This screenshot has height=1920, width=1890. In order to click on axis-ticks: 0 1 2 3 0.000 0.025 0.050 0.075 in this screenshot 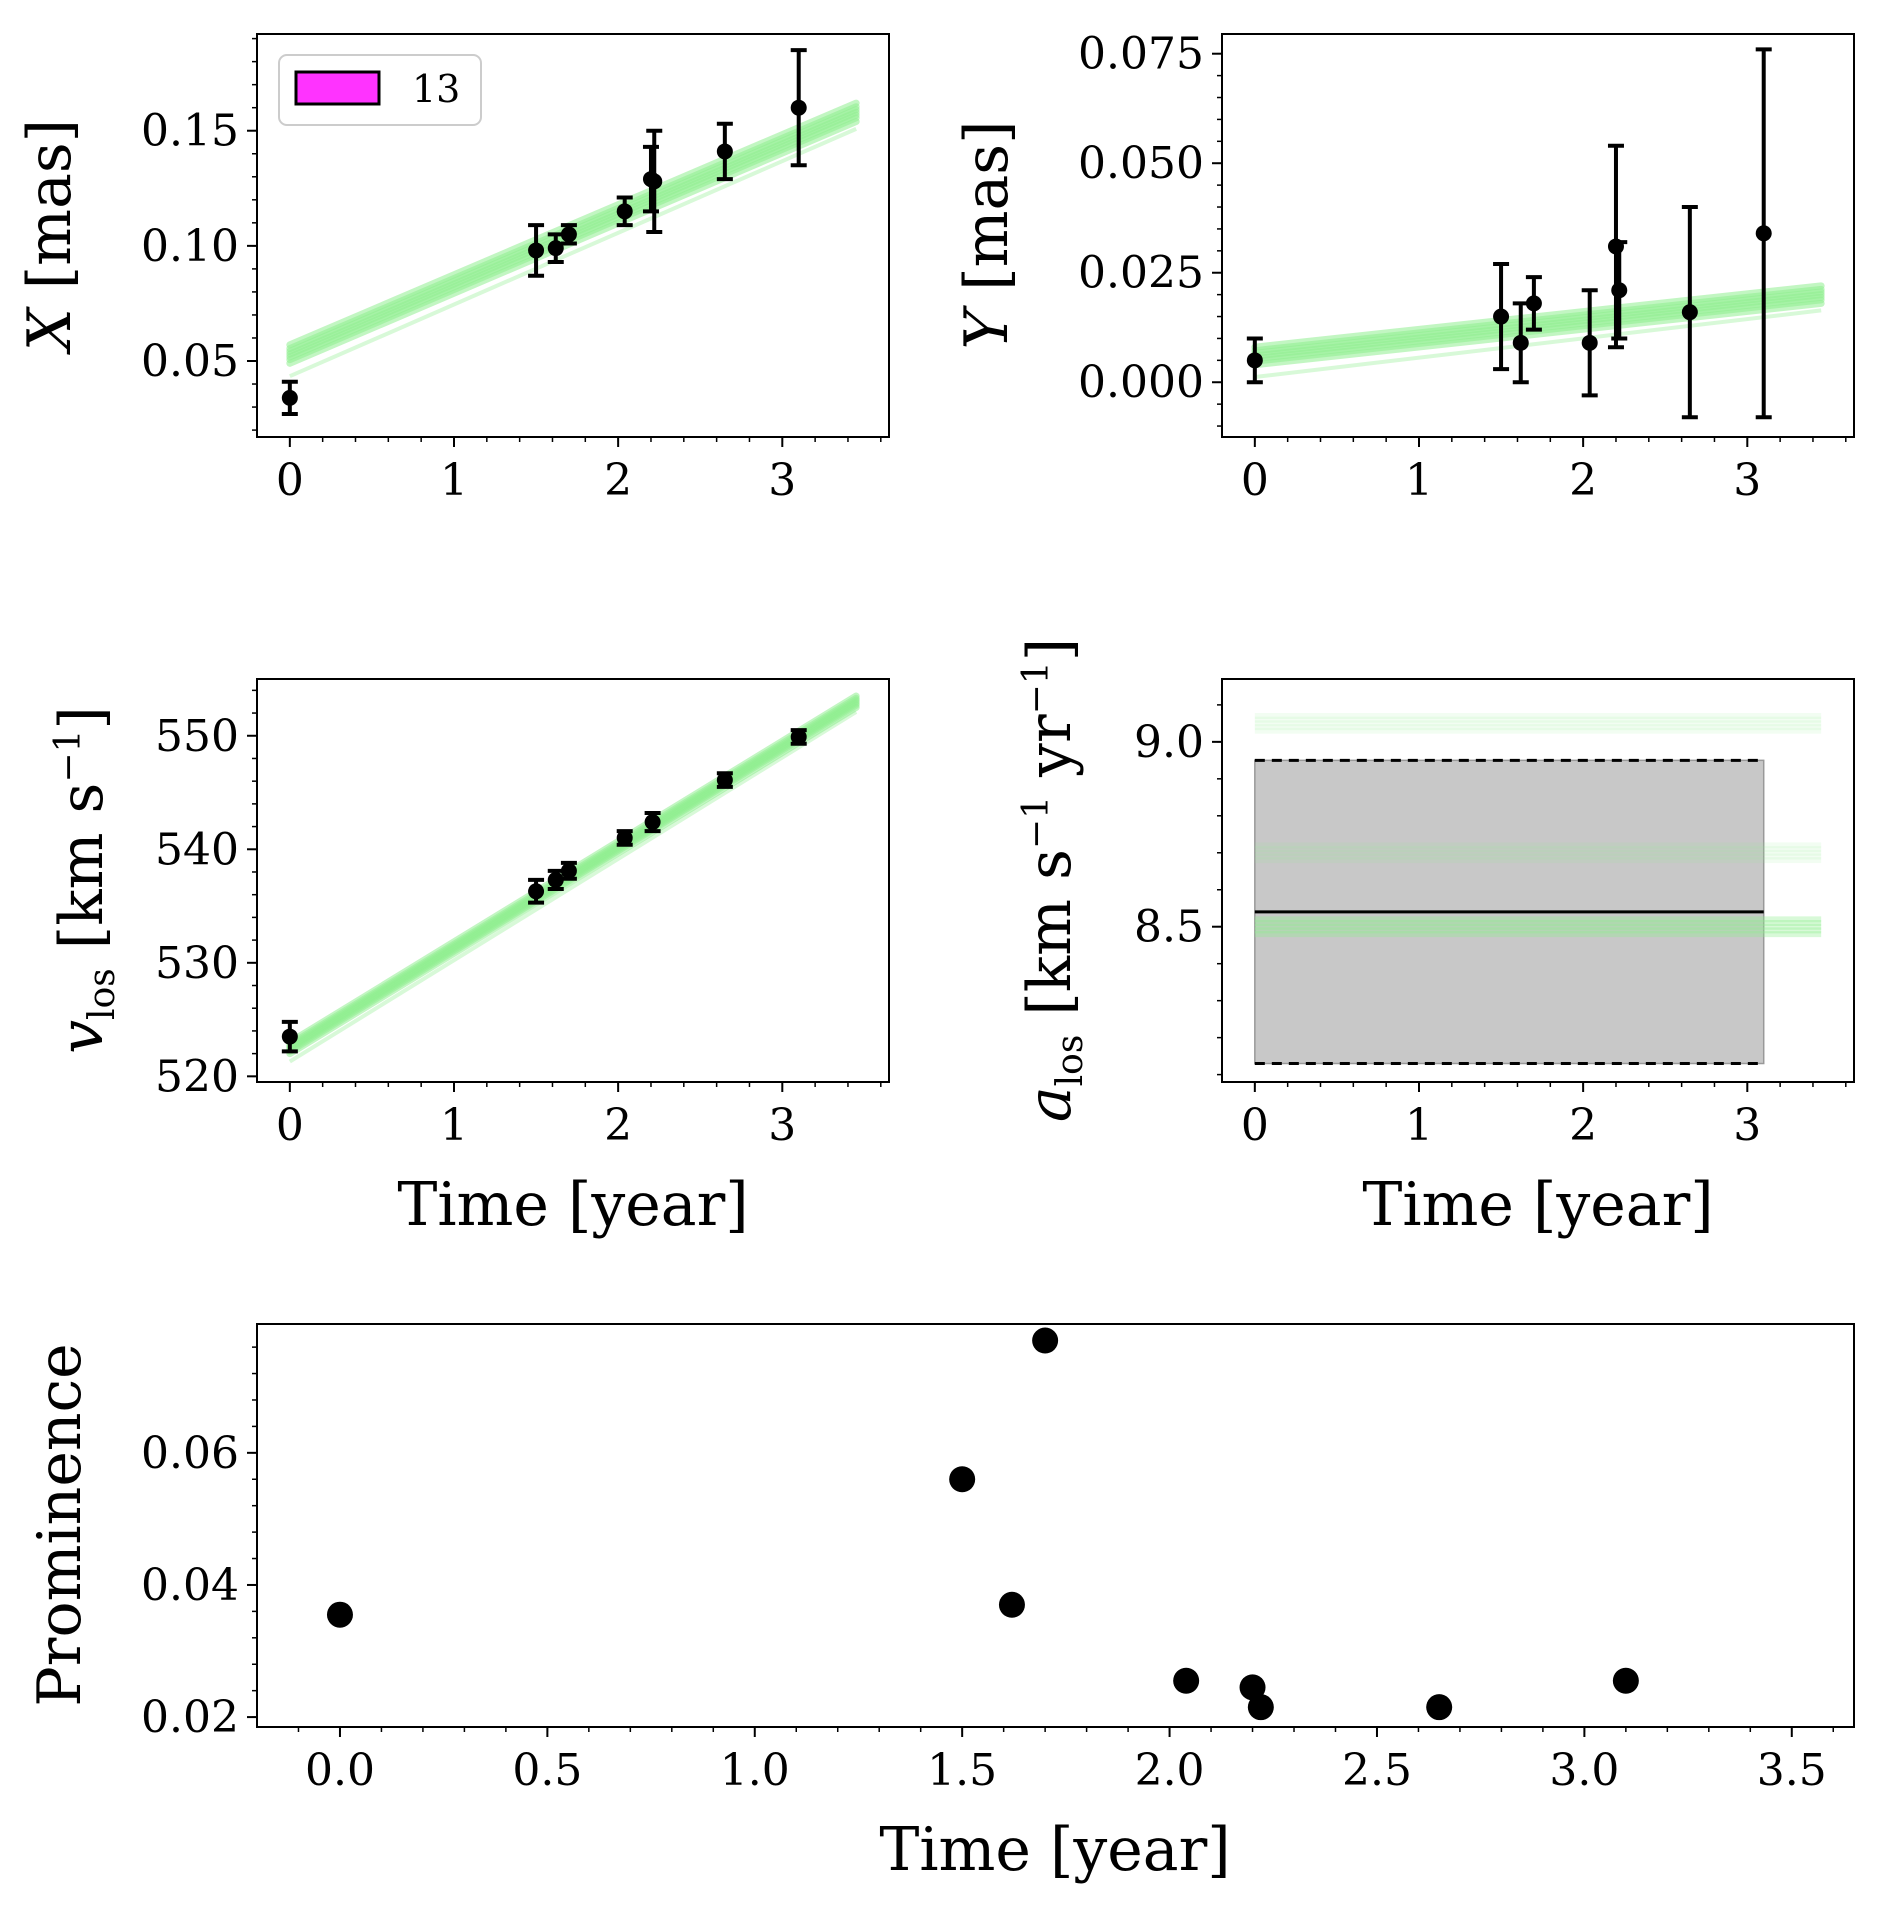, I will do `click(1462, 267)`.